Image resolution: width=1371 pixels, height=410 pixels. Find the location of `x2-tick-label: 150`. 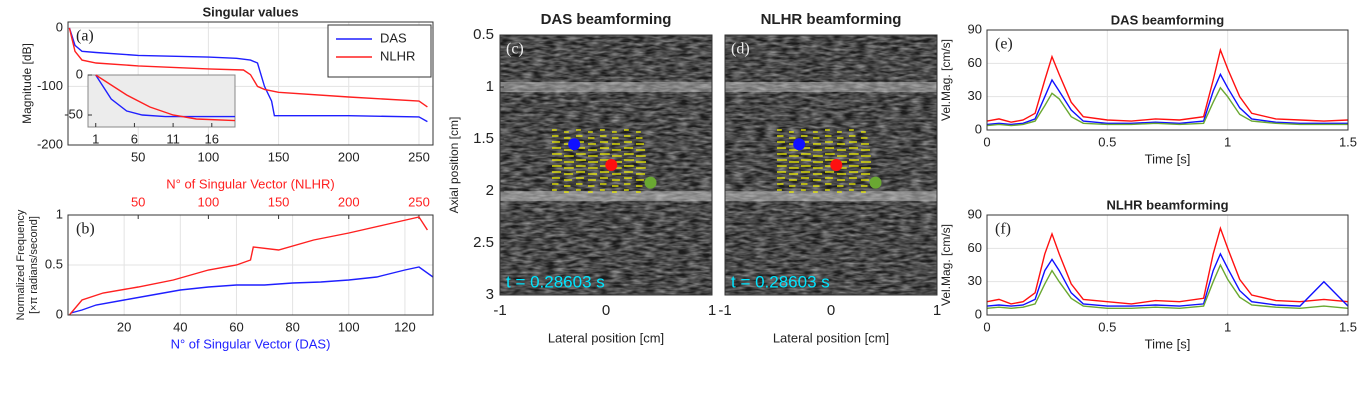

x2-tick-label: 150 is located at coordinates (279, 201).